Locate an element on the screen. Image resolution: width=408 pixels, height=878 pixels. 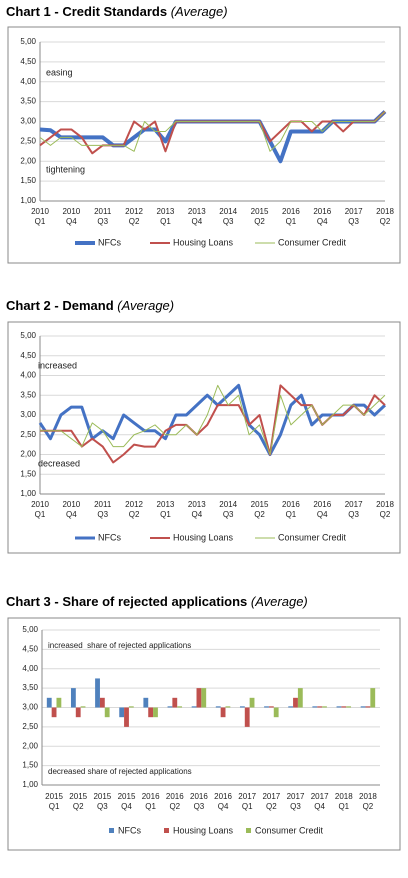
x-tick-label: 2018 Q1 is located at coordinates (343, 801).